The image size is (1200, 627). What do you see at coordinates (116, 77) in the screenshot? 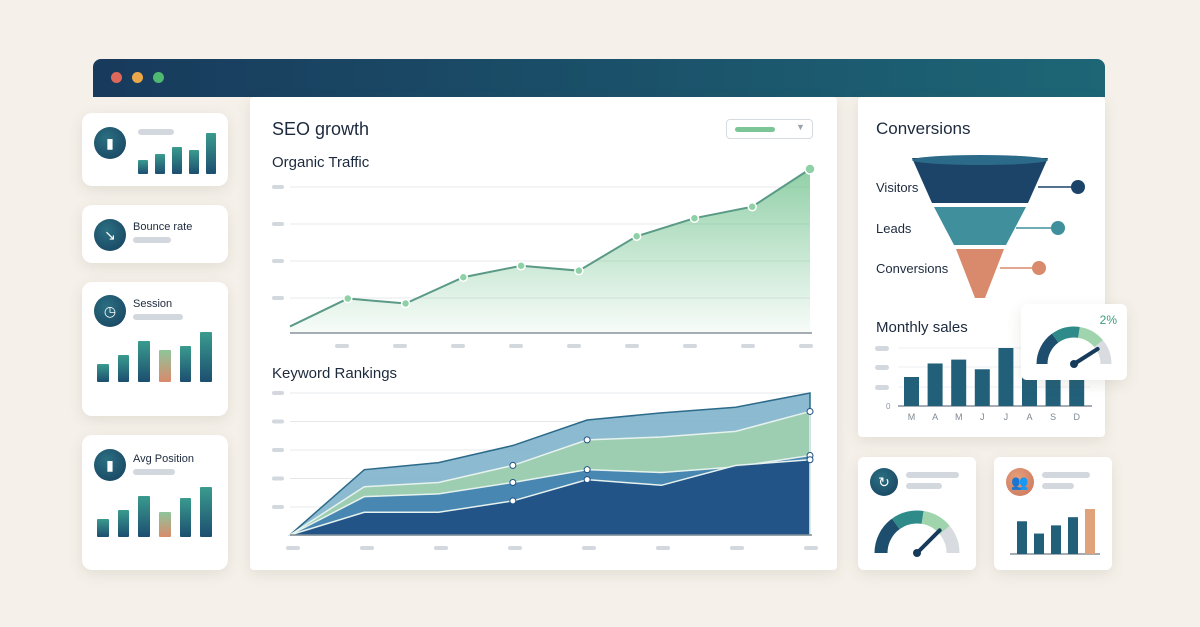
I see `close-window-dot` at bounding box center [116, 77].